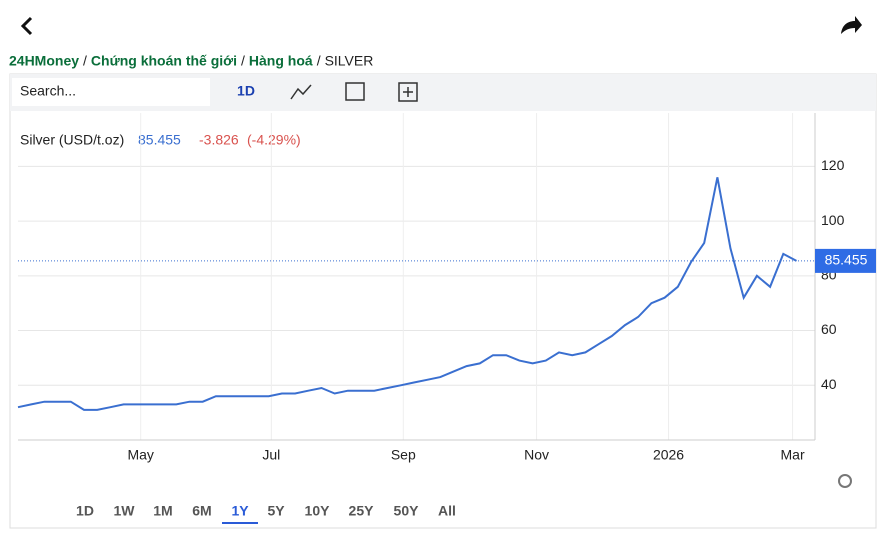 The width and height of the screenshot is (885, 548). What do you see at coordinates (125, 511) in the screenshot?
I see `range-button: 1W` at bounding box center [125, 511].